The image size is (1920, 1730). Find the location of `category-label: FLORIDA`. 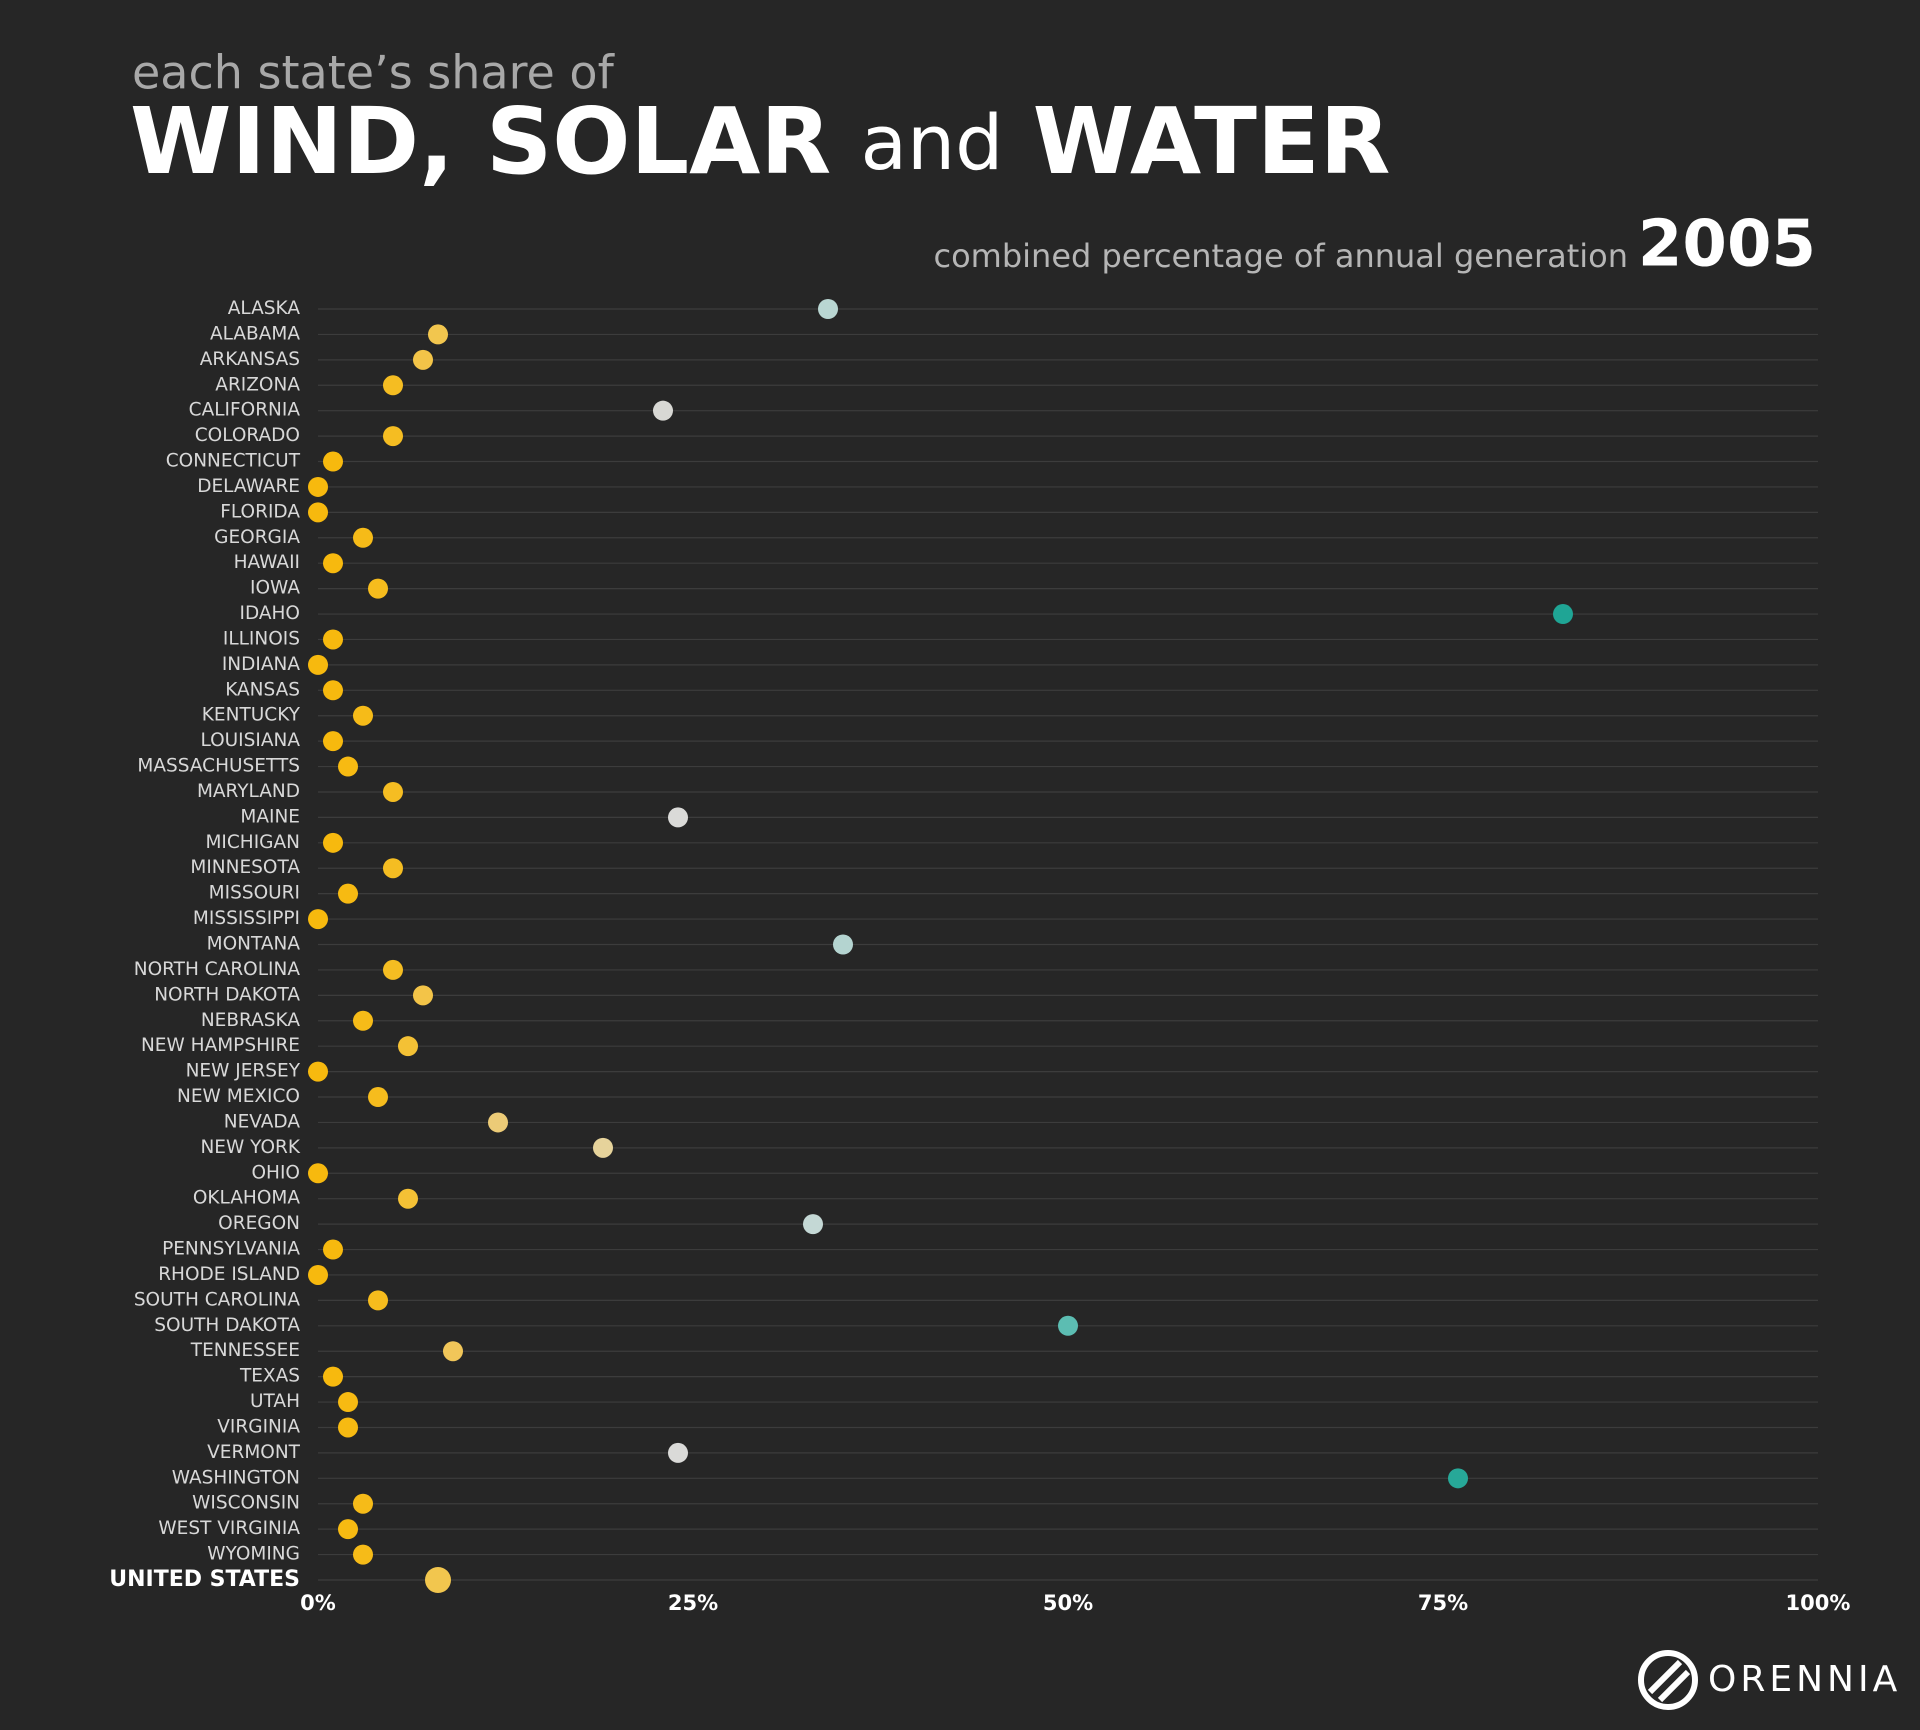

category-label: FLORIDA is located at coordinates (260, 511).